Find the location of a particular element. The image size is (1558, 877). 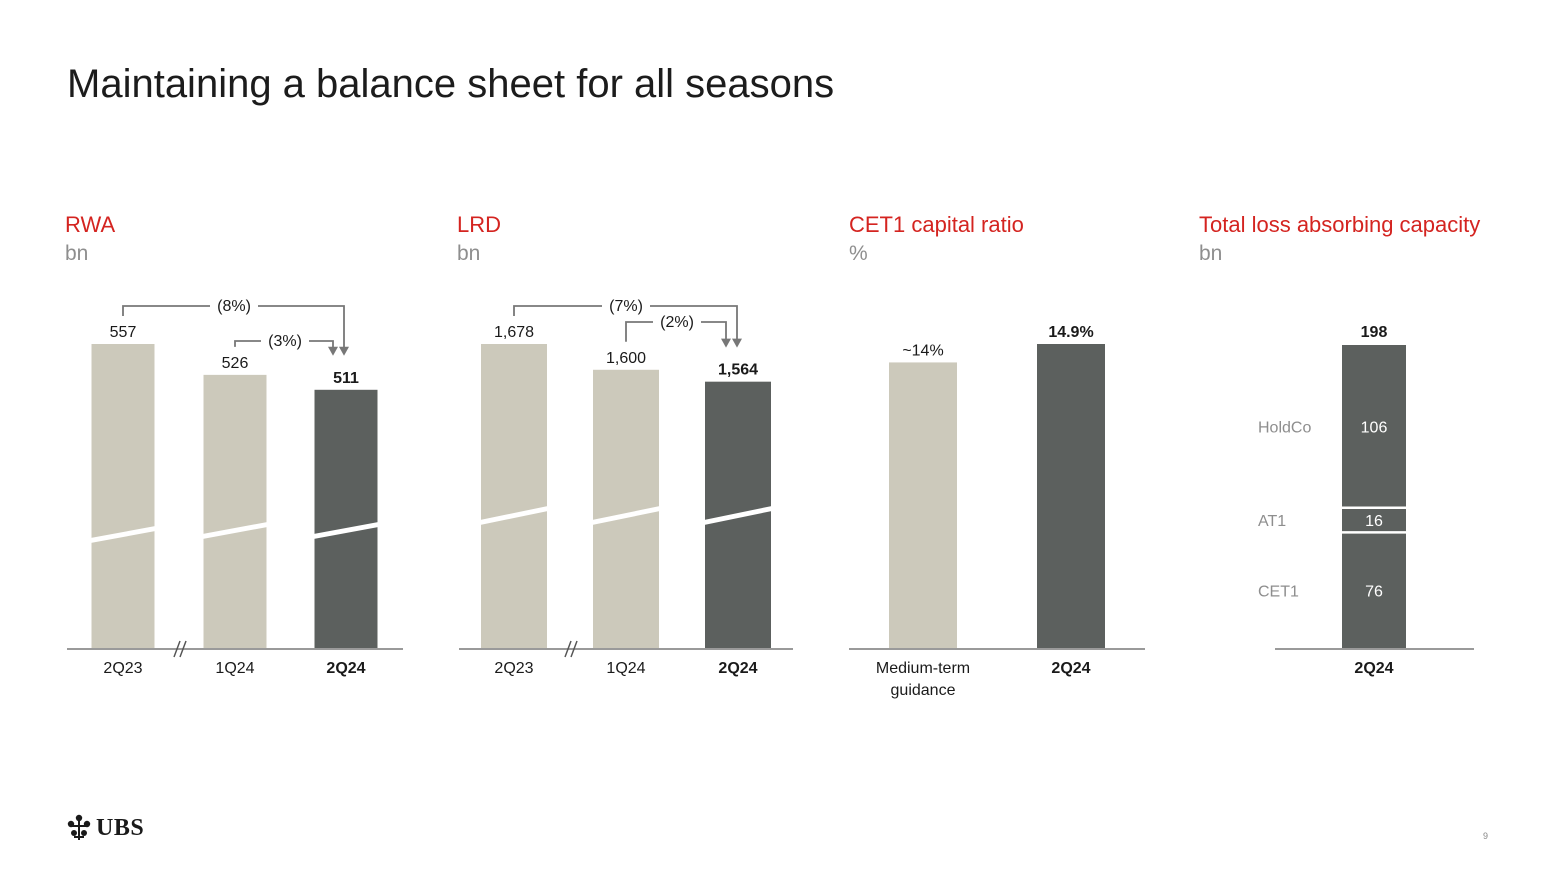

cet1-value-label-0: ~14% is located at coordinates (922, 350).